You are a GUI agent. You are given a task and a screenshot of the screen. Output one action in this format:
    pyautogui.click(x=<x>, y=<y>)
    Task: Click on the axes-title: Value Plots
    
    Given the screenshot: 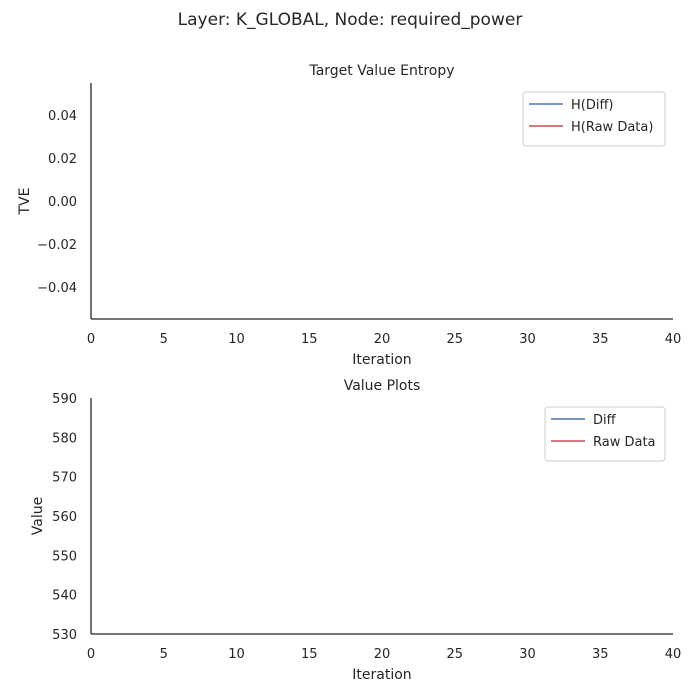 What is the action you would take?
    pyautogui.click(x=382, y=386)
    